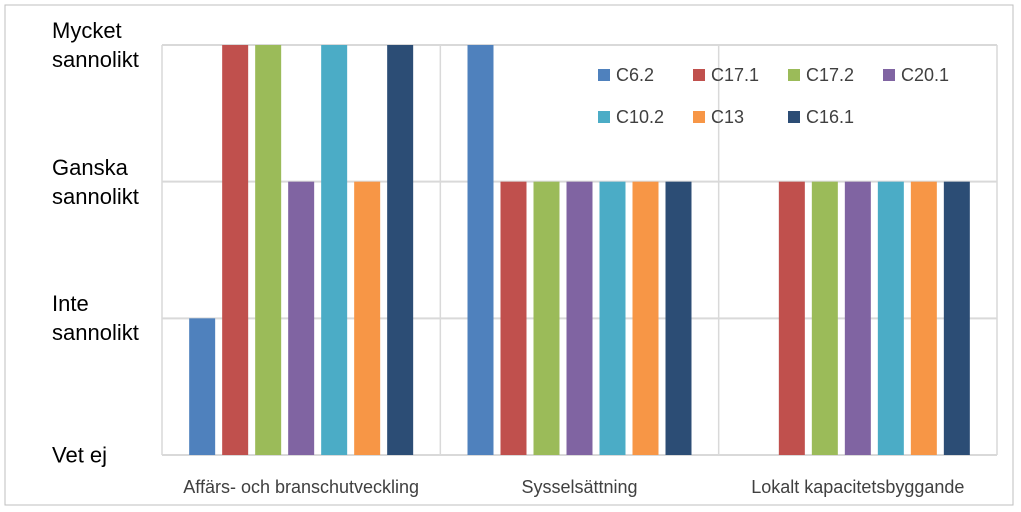 This screenshot has height=512, width=1021. Describe the element at coordinates (727, 117) in the screenshot. I see `legend-label: C13` at that location.